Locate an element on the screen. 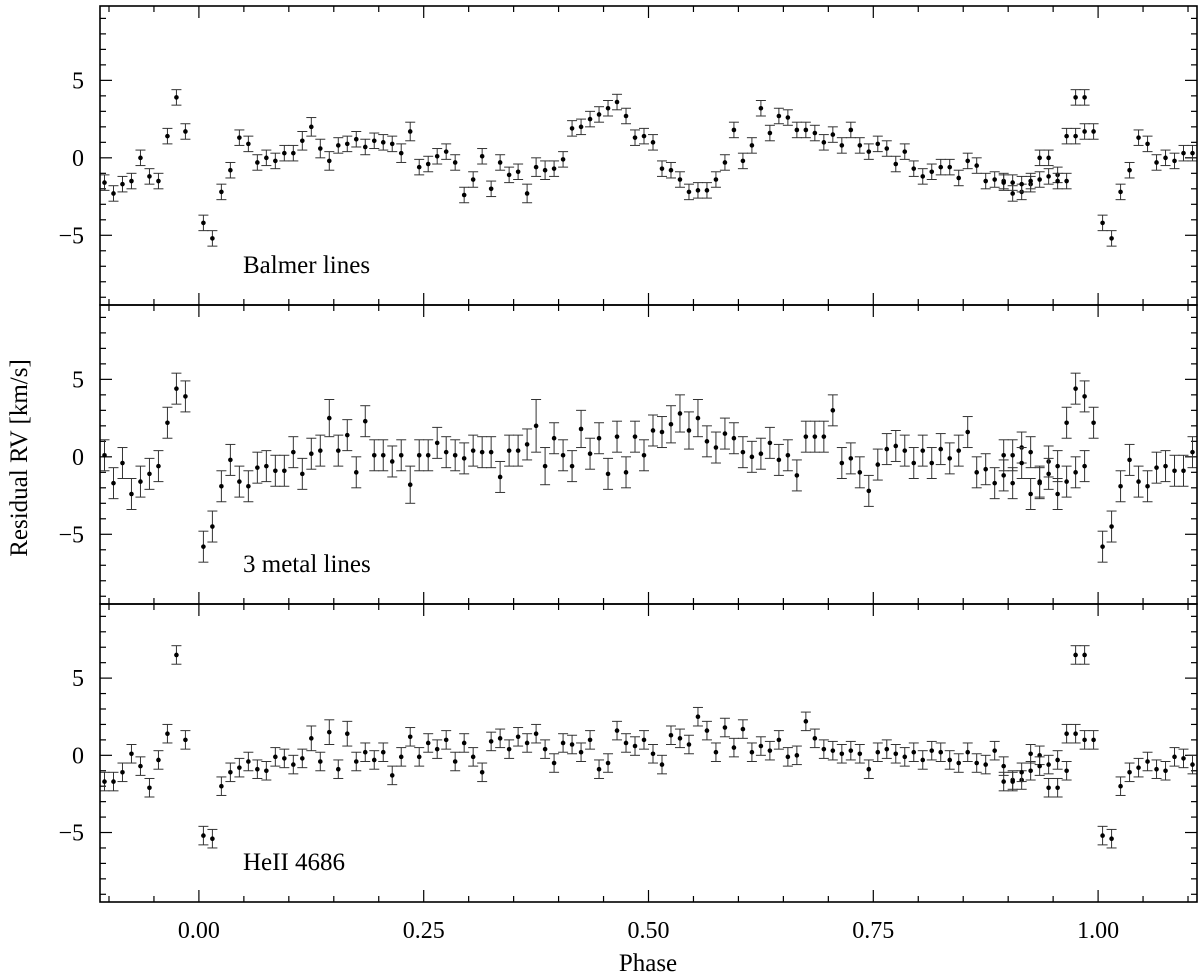 The width and height of the screenshot is (1200, 974). x-tick-label: 0.50 is located at coordinates (649, 931).